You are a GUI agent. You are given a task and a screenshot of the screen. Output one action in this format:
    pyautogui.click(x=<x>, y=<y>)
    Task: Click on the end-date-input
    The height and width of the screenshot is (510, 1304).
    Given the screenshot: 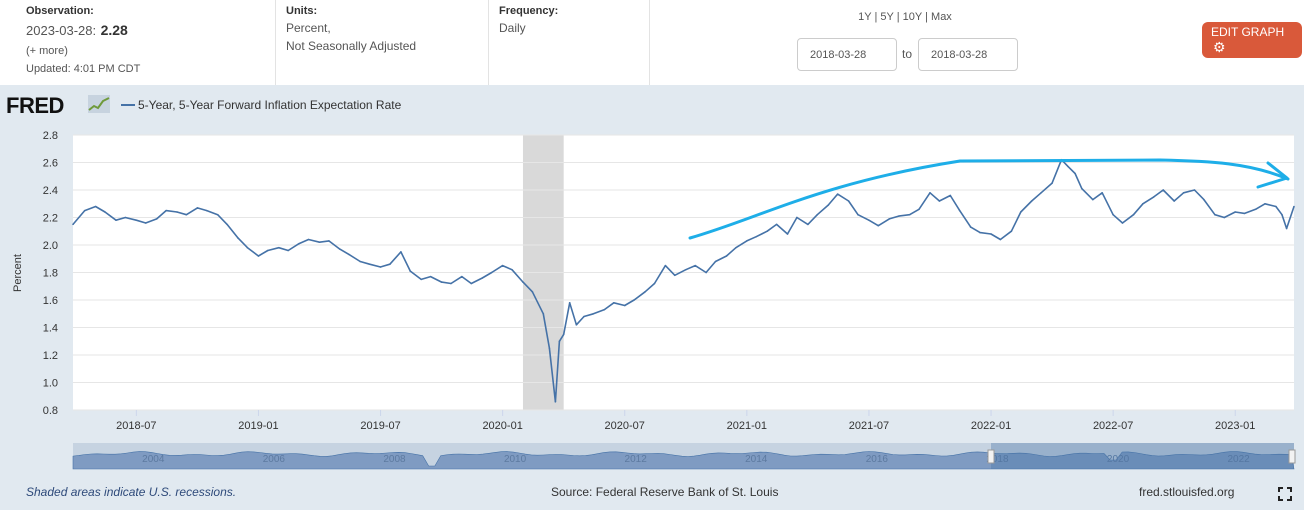 What is the action you would take?
    pyautogui.click(x=968, y=54)
    